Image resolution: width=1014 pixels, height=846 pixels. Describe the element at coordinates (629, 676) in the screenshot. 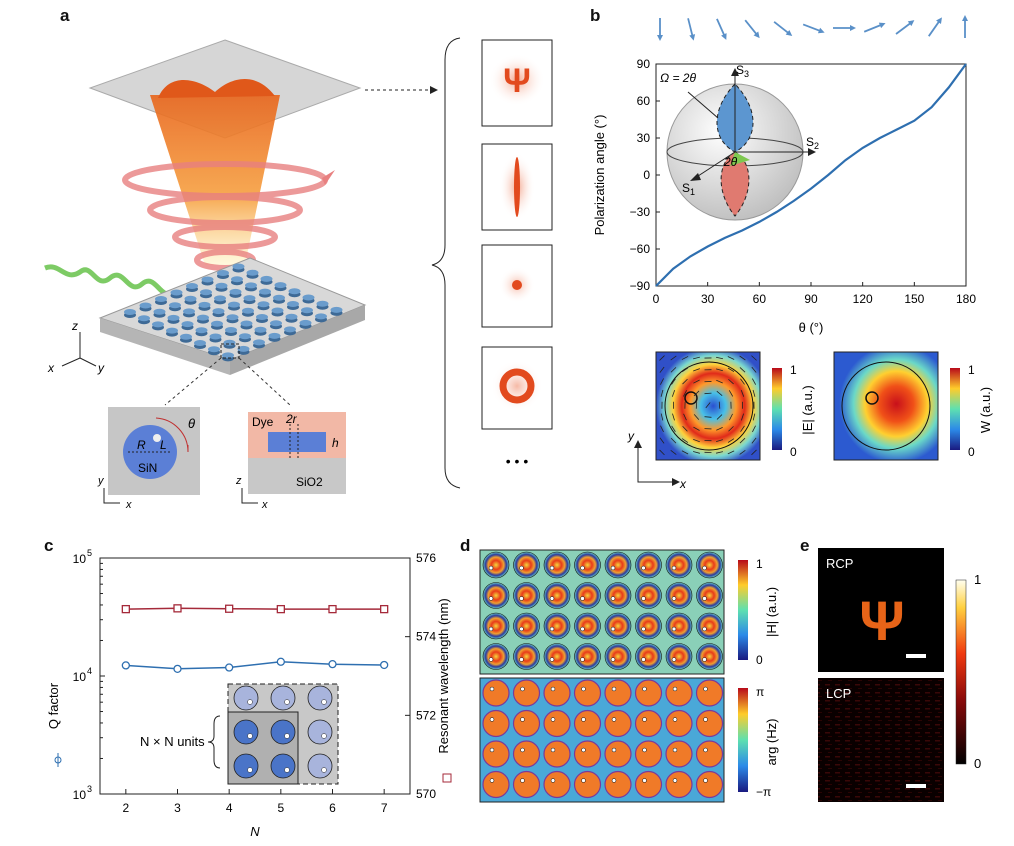

I see `panel-d-maps: 1 0 |H| (a.u.) π −π arg (Hz)` at that location.